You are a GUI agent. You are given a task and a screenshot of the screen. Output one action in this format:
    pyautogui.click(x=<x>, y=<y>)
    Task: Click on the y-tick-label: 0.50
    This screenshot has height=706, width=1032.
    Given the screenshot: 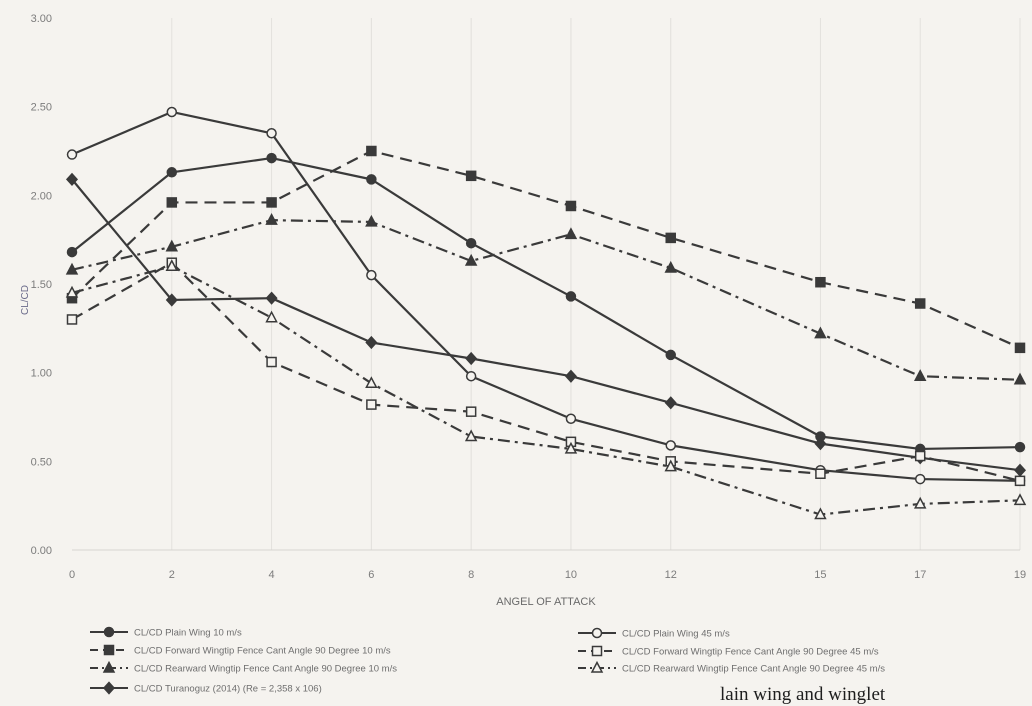 What is the action you would take?
    pyautogui.click(x=41, y=462)
    